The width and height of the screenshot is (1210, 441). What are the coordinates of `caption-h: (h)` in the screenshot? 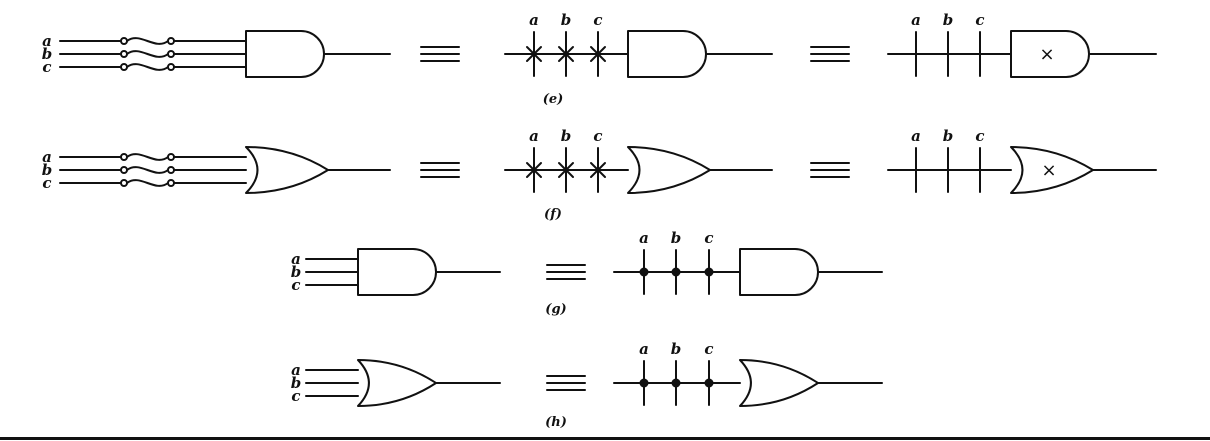 It's located at (556, 422).